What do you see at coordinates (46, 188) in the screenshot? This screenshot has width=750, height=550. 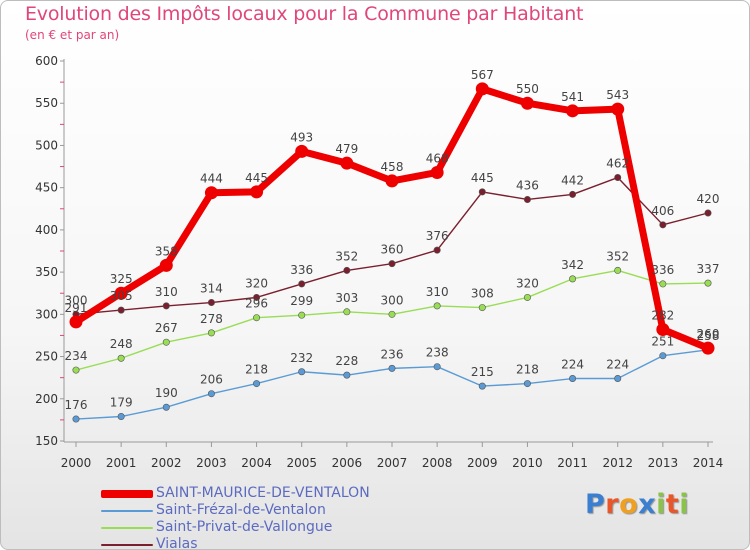 I see `y-tick-label: 450` at bounding box center [46, 188].